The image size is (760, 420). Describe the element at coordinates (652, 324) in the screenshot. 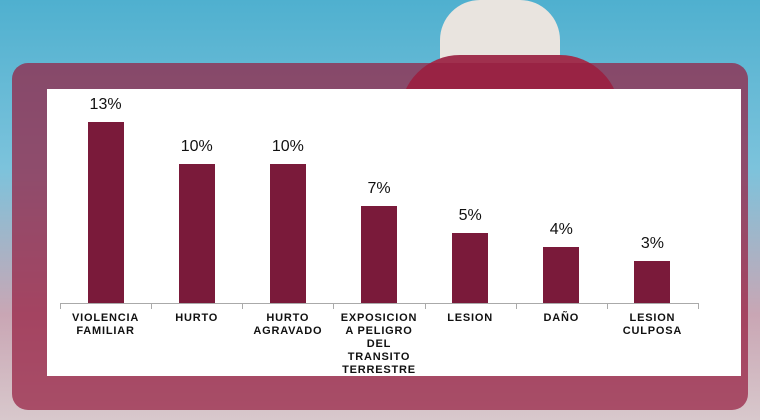

I see `x-tick-label: LESION CULPOSA` at that location.